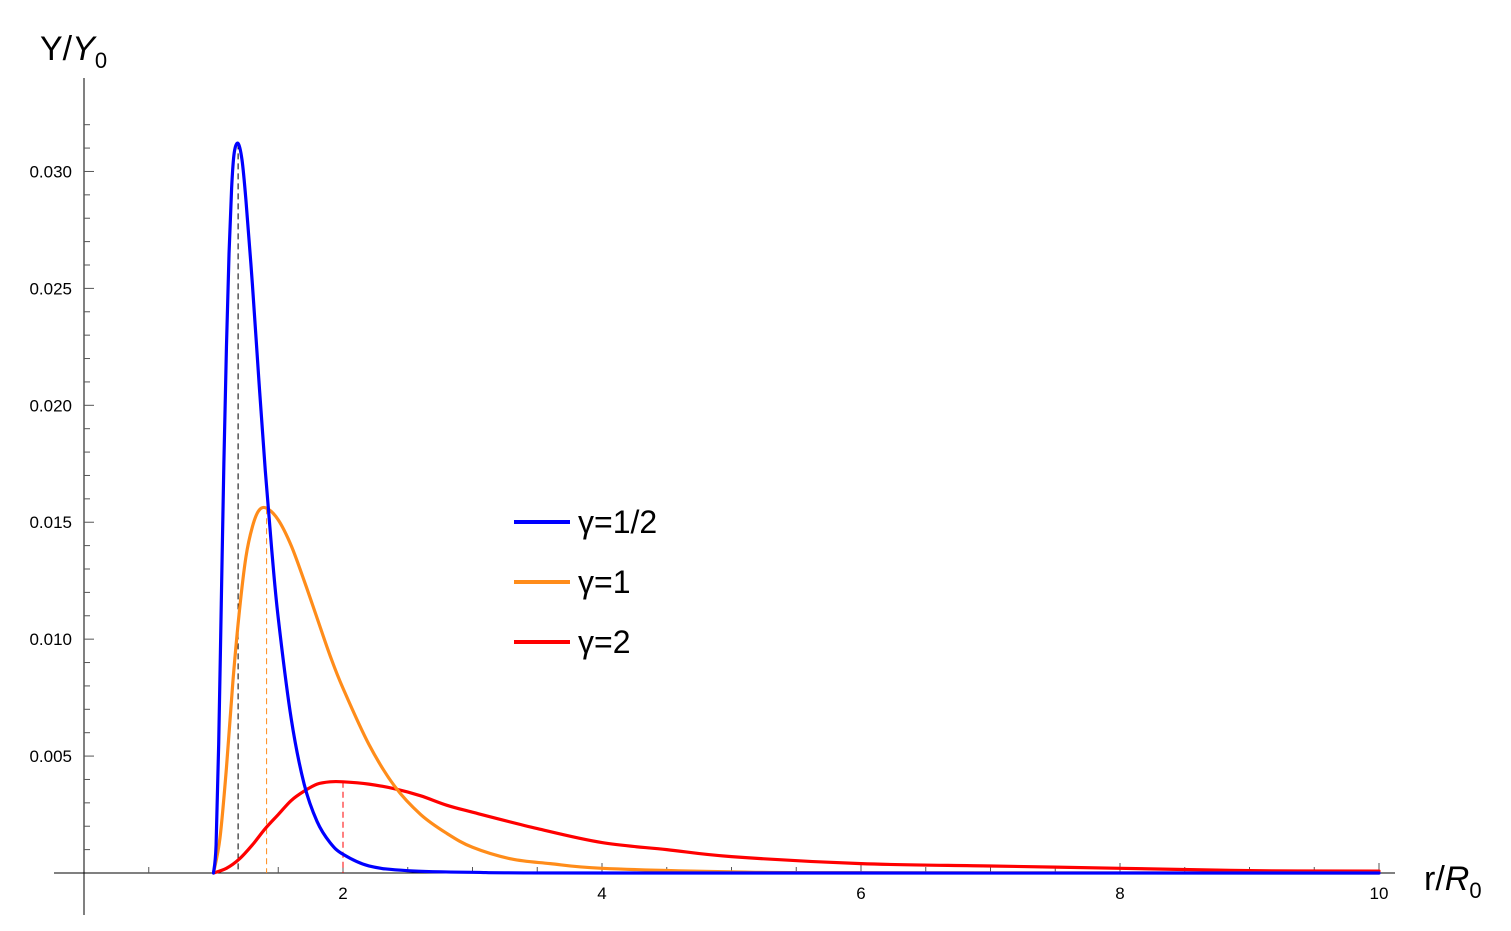 The image size is (1511, 931). What do you see at coordinates (601, 893) in the screenshot?
I see `x-tick-label: 4` at bounding box center [601, 893].